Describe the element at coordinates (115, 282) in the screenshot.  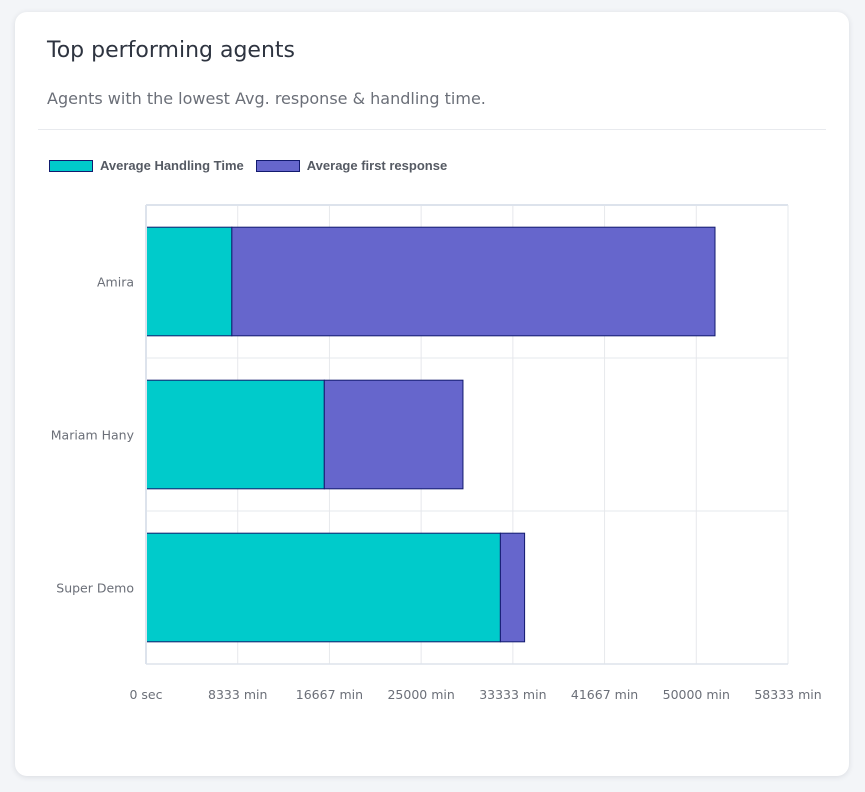
I see `y-category-label: Amira` at that location.